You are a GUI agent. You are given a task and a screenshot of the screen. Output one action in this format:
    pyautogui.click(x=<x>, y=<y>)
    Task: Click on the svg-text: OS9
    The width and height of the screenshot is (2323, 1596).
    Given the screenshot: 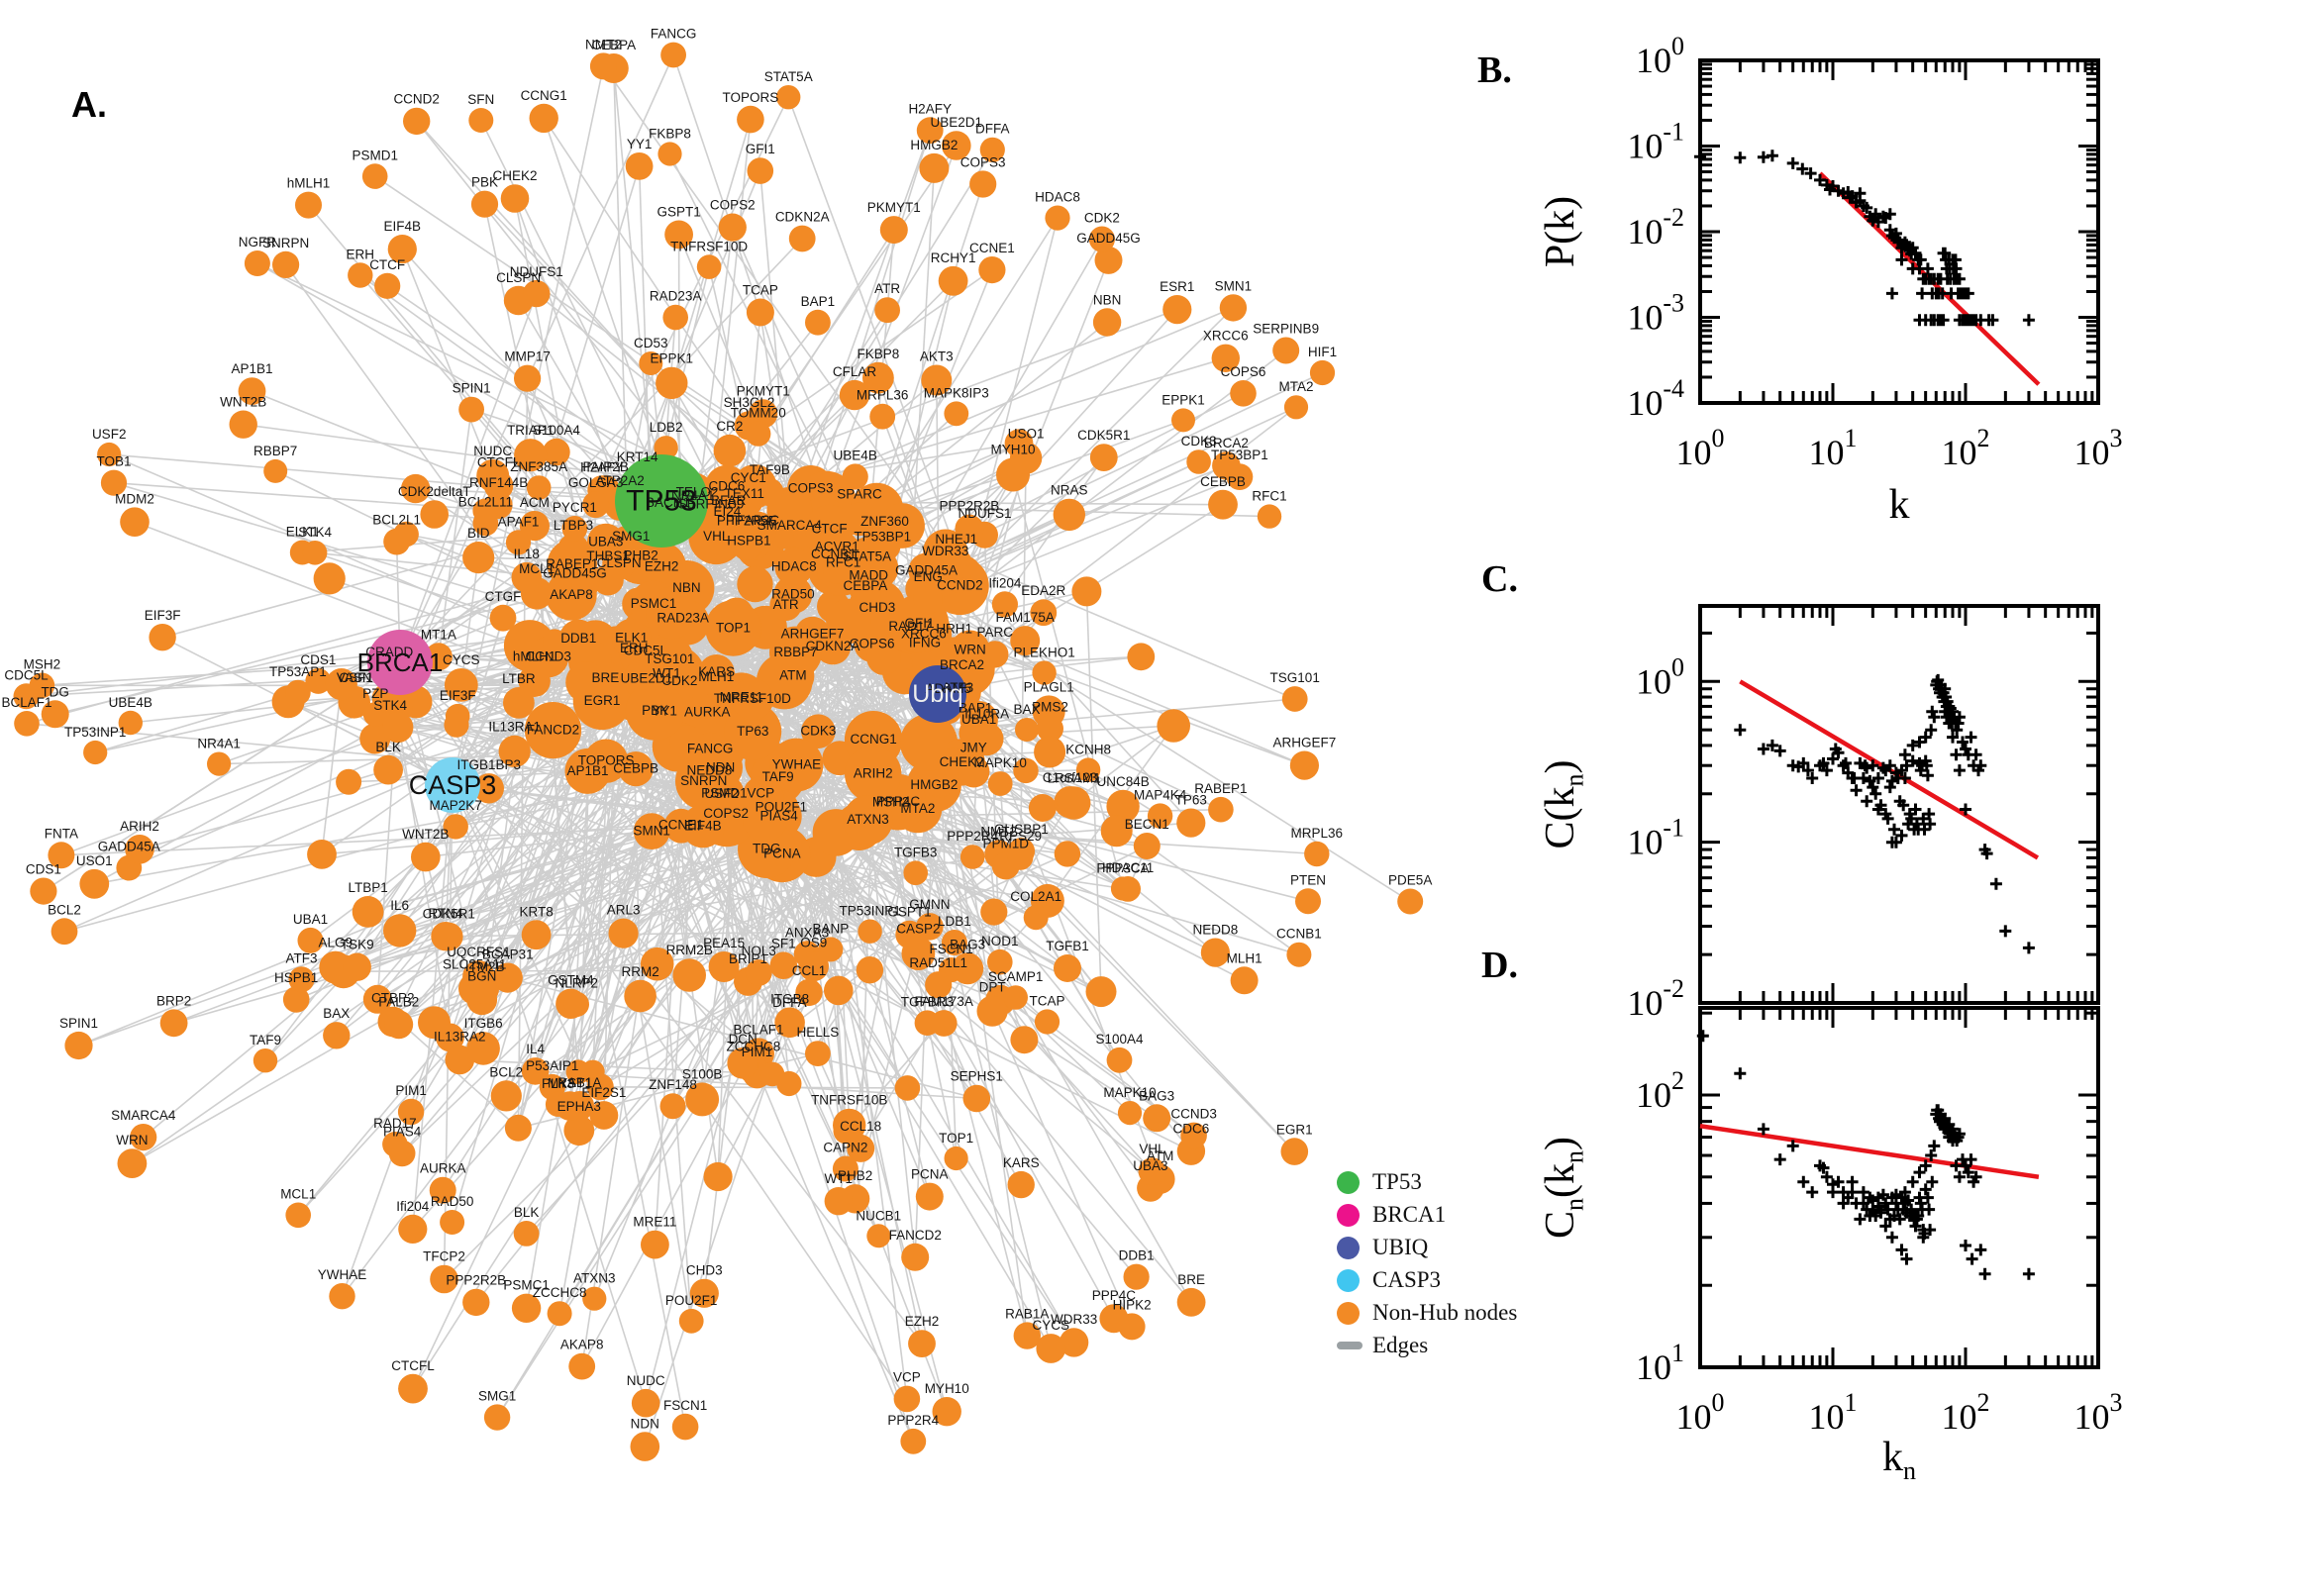 What is the action you would take?
    pyautogui.click(x=814, y=943)
    